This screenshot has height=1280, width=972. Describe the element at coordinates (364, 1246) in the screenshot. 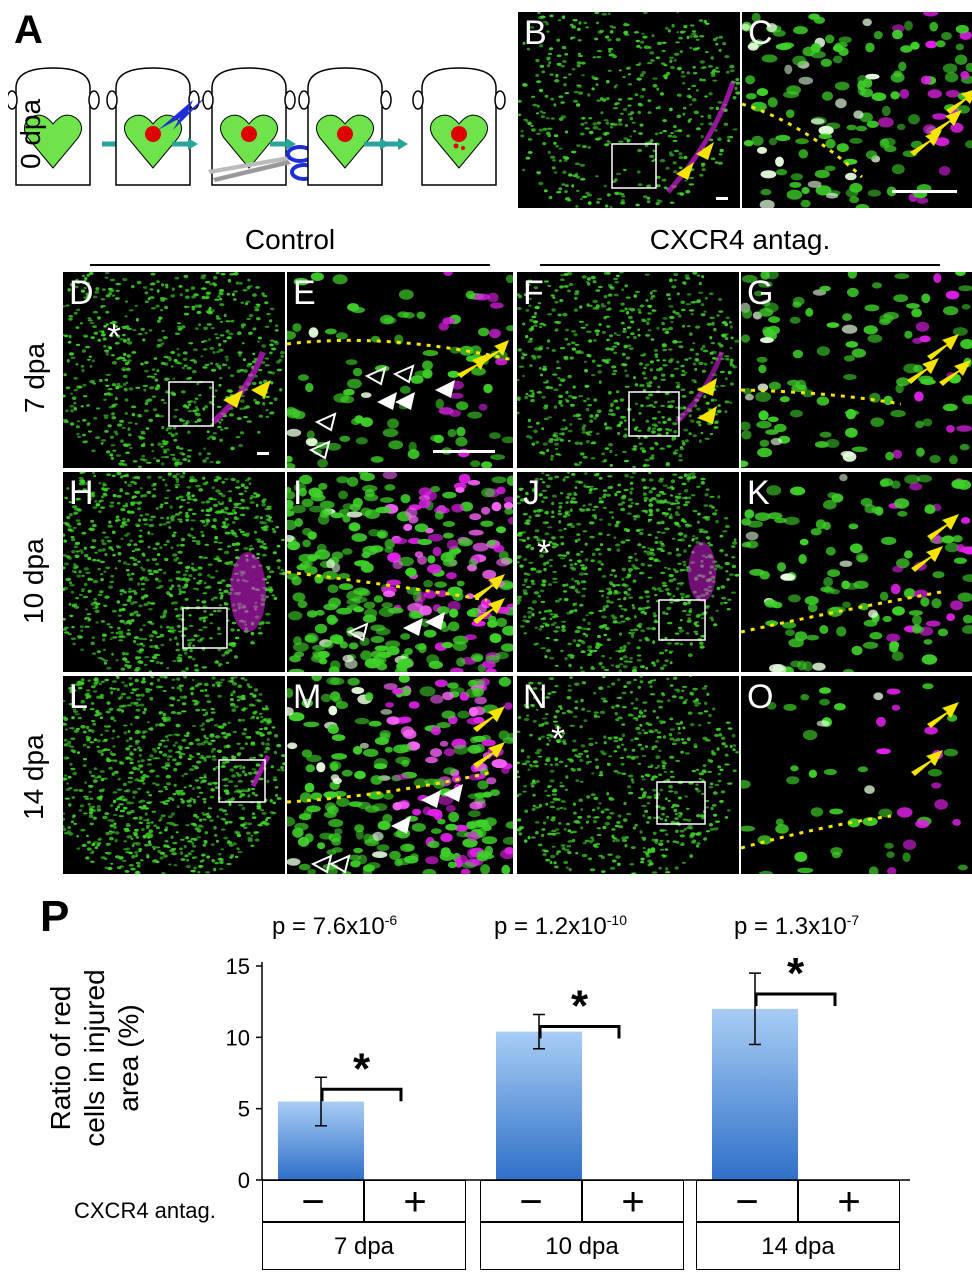

I see `group-cell-0: 7 dpa` at that location.